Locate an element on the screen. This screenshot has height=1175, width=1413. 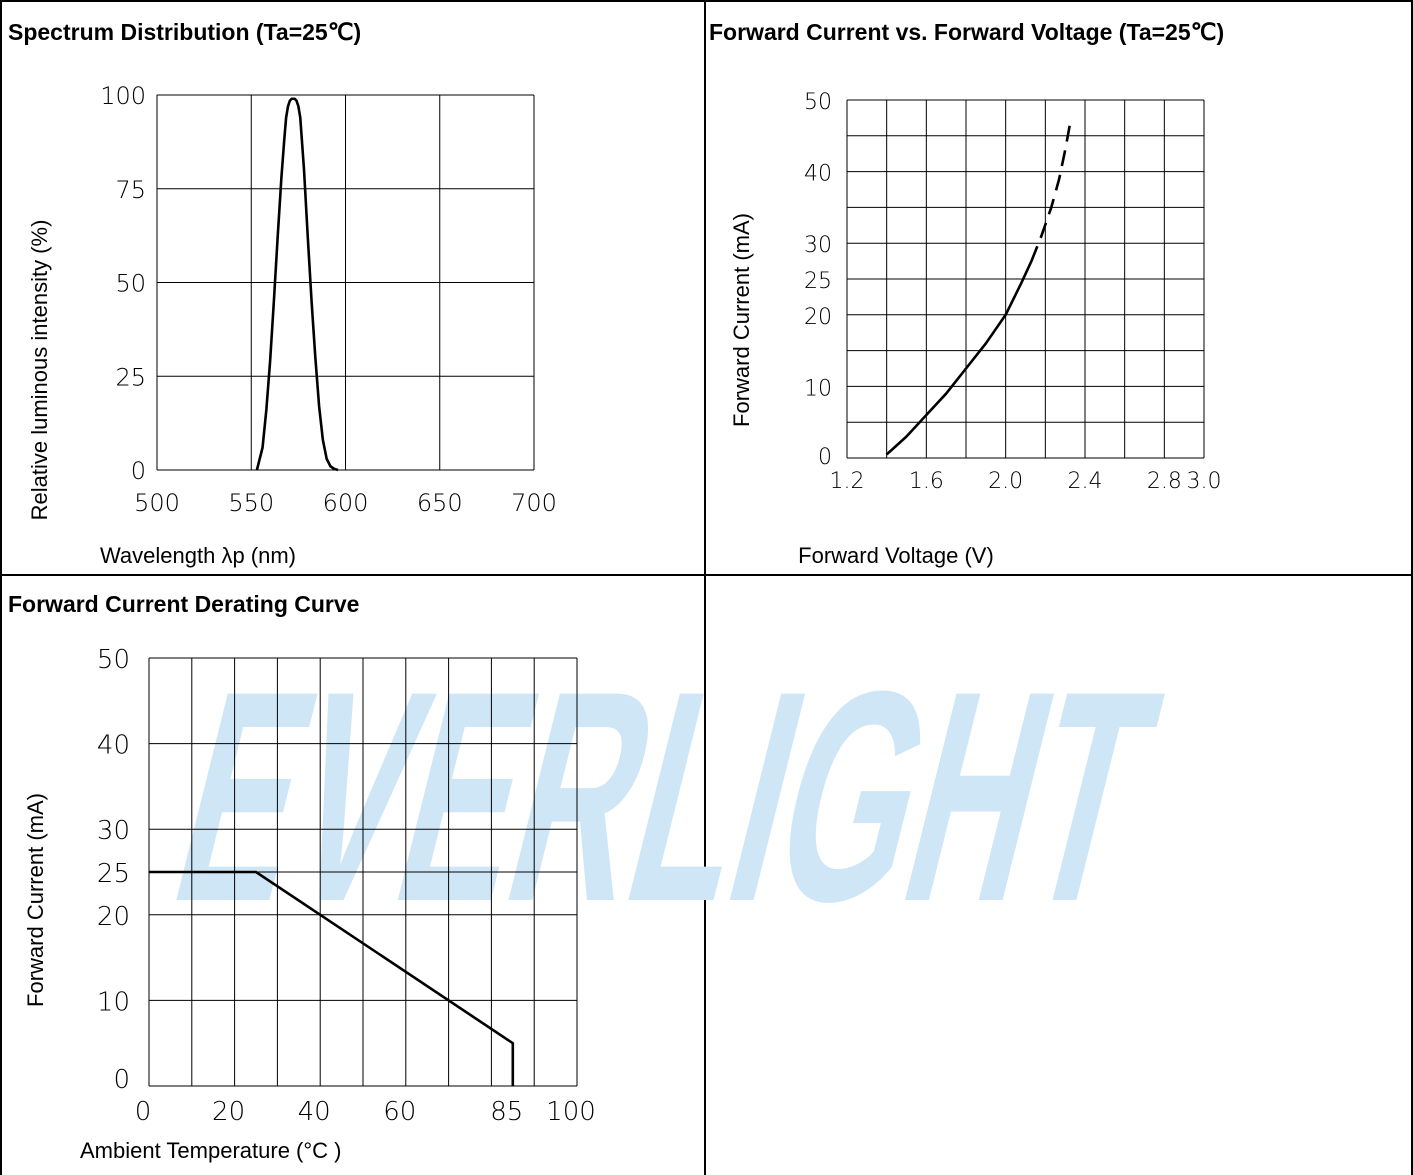
derating-y-axis-label: Forward Current (mA) is located at coordinates (35, 900).